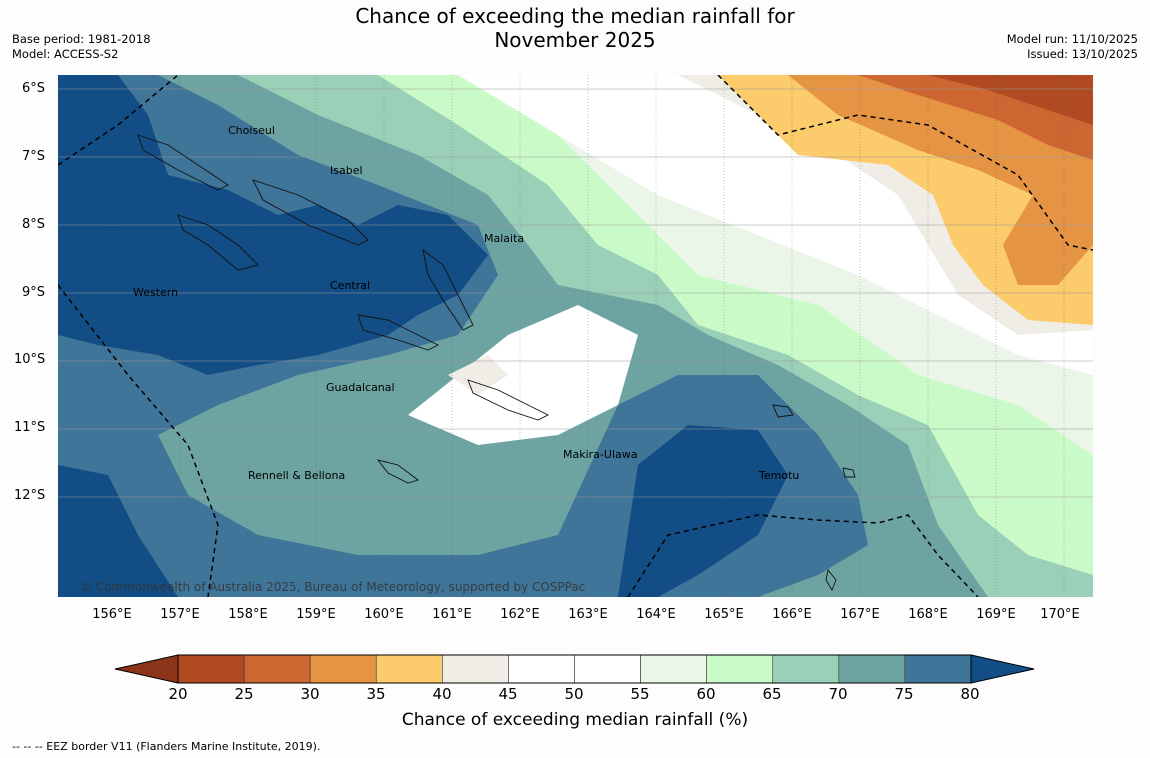 This screenshot has height=758, width=1150. I want to click on lon-label: 160°E, so click(384, 614).